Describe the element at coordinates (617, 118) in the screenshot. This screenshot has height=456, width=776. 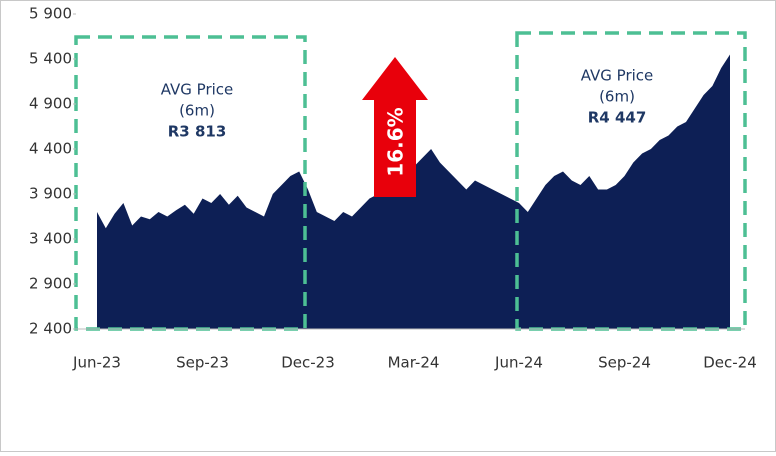
I see `annotation-value: R4 447` at that location.